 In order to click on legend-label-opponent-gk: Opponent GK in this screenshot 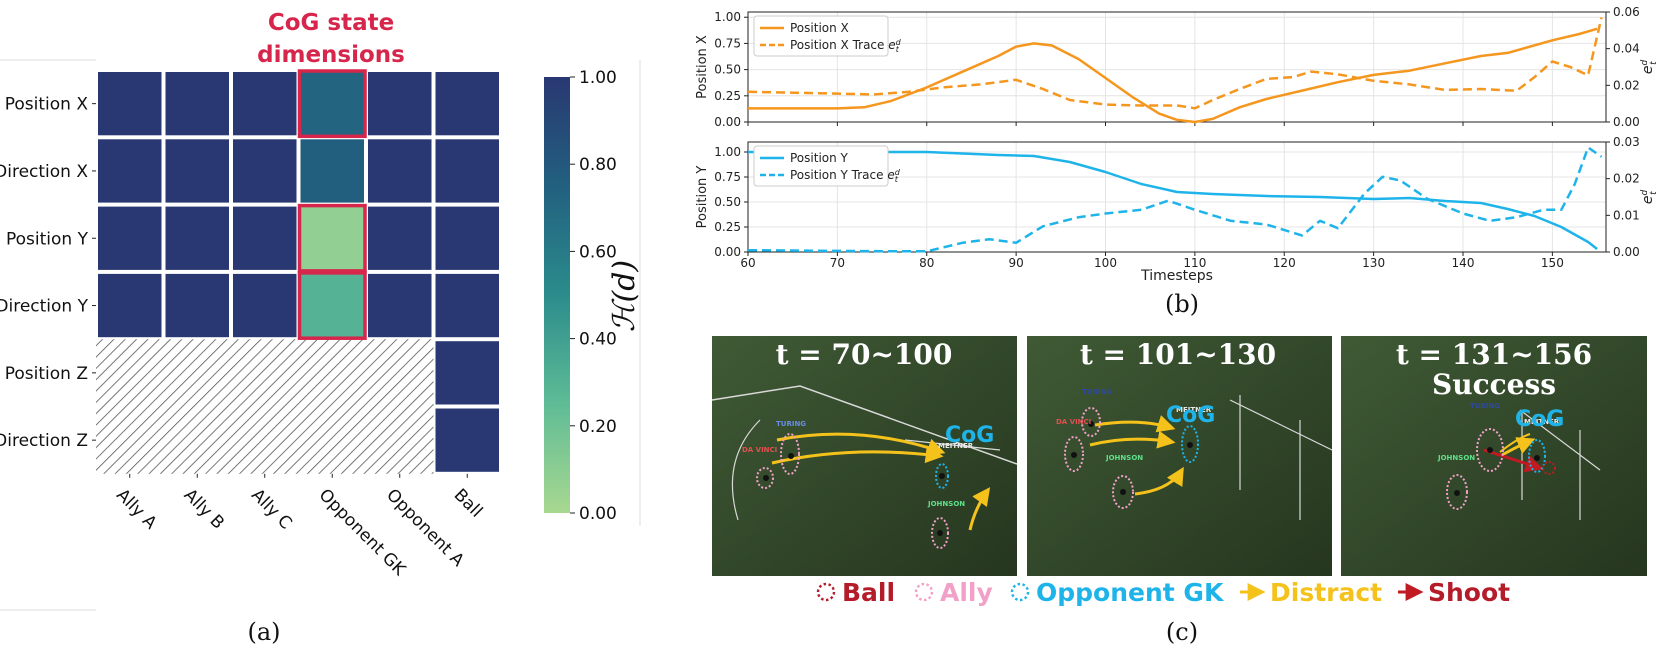, I will do `click(1130, 592)`.